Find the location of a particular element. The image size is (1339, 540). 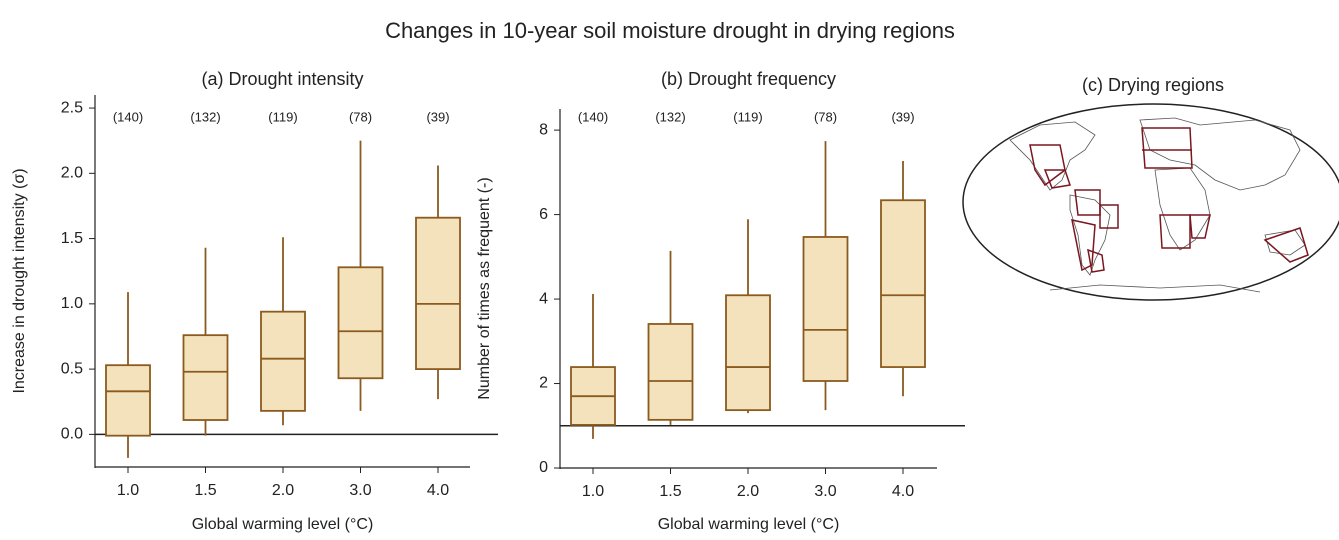

world-map is located at coordinates (1150, 202).